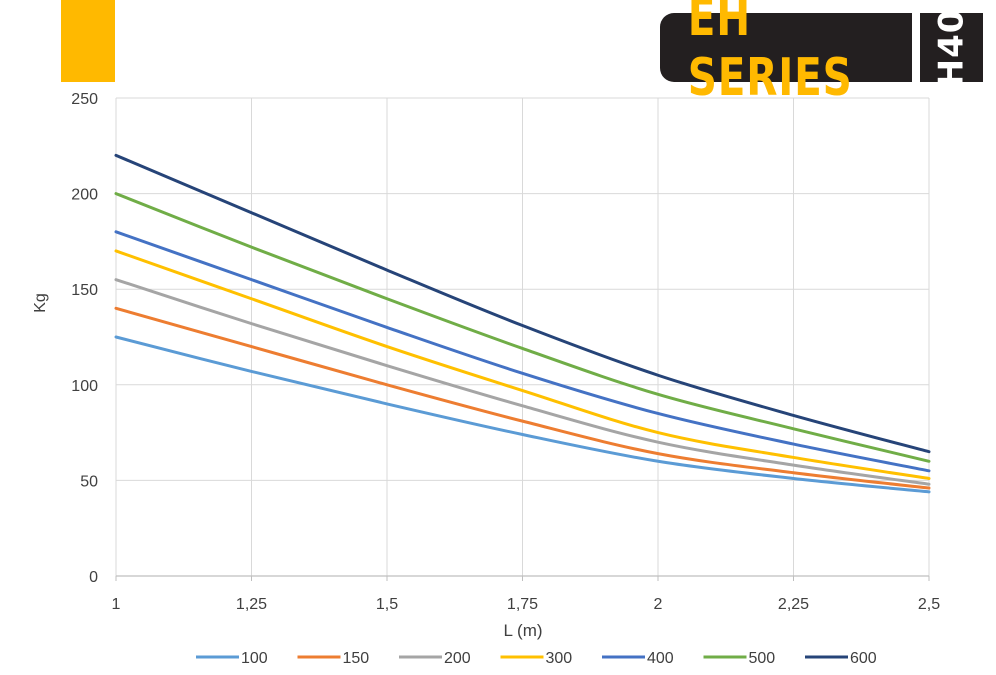  Describe the element at coordinates (84, 195) in the screenshot. I see `y-tick-label: 200` at that location.